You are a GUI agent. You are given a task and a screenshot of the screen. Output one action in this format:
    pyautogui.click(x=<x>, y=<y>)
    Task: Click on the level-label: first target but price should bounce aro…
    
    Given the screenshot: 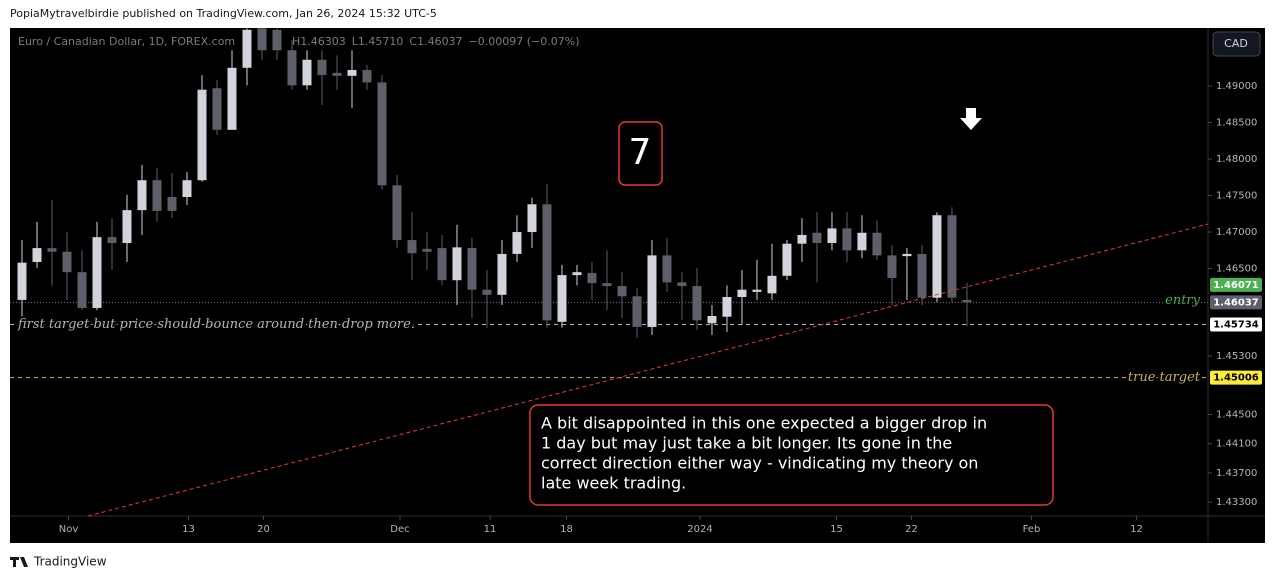 What is the action you would take?
    pyautogui.click(x=216, y=324)
    